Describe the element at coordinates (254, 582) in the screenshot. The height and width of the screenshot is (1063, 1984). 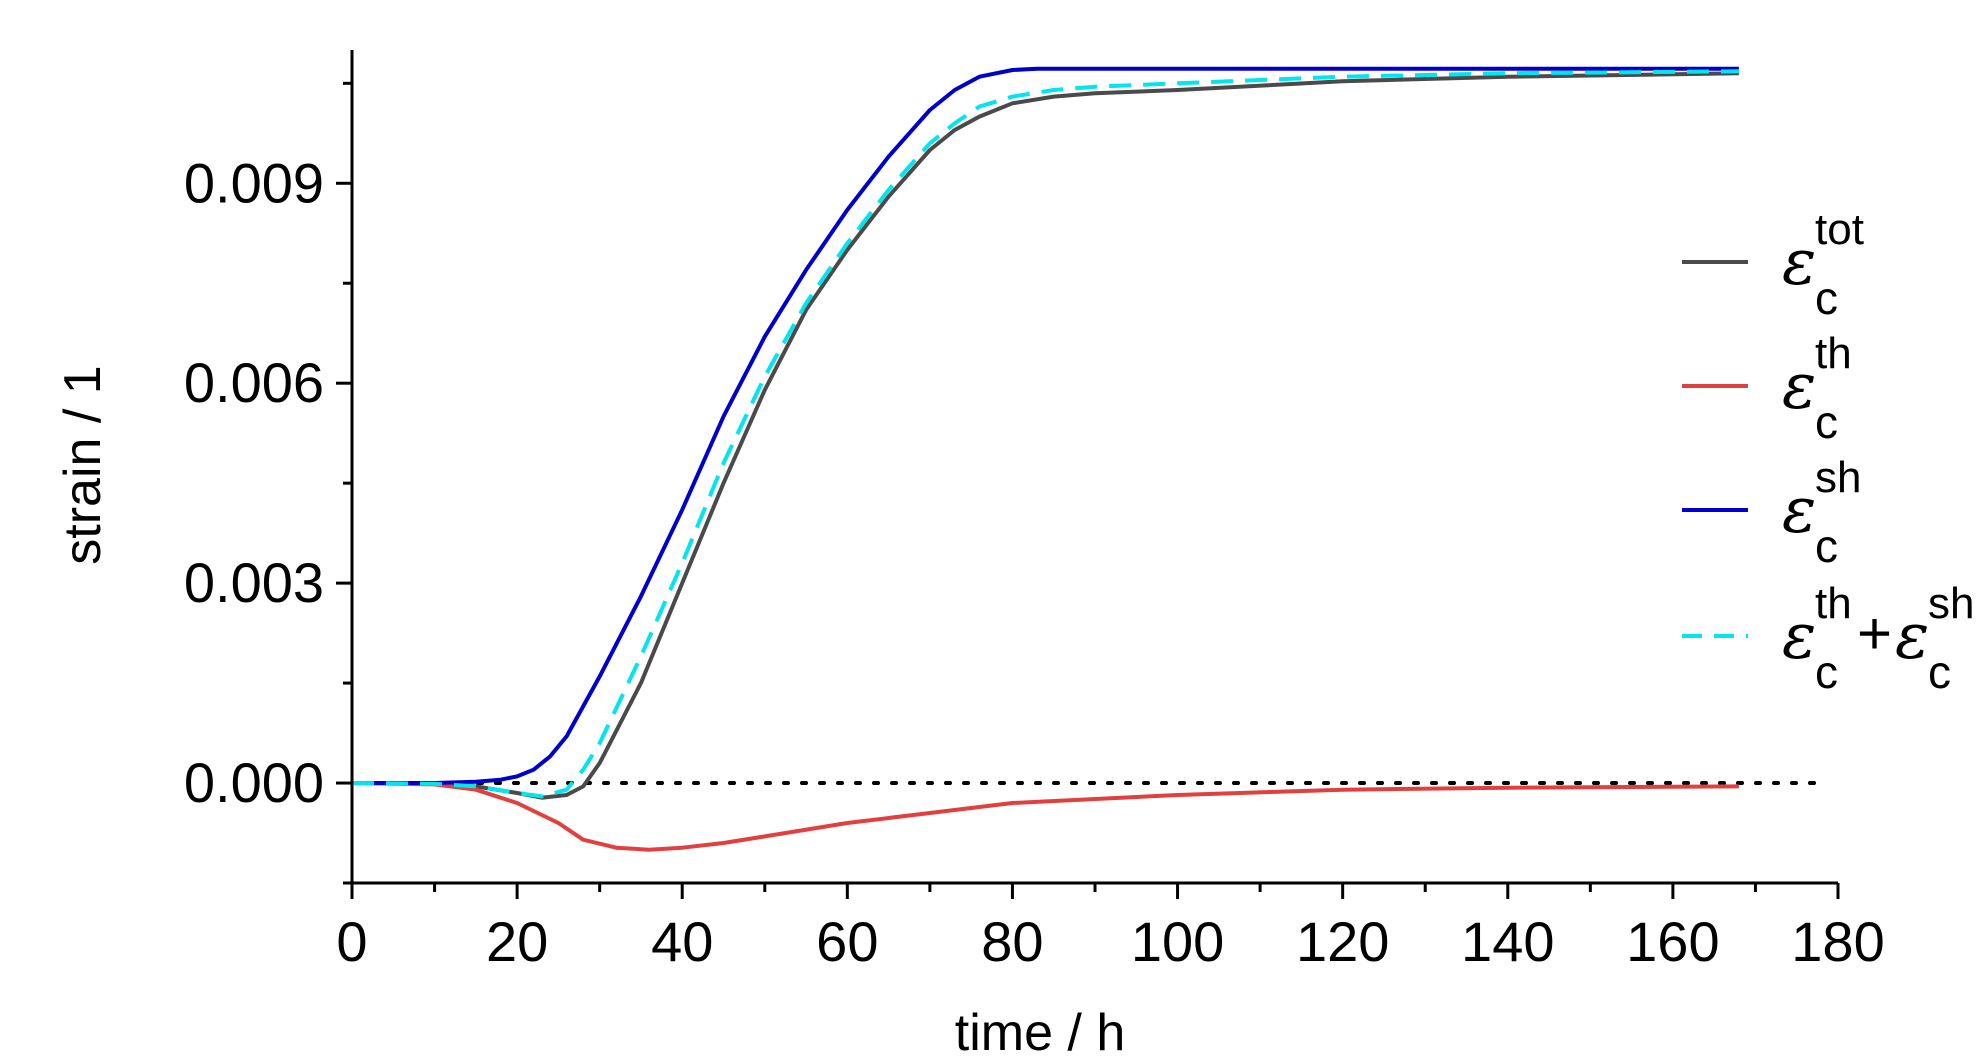
I see `y-tick-label: 0.003` at that location.